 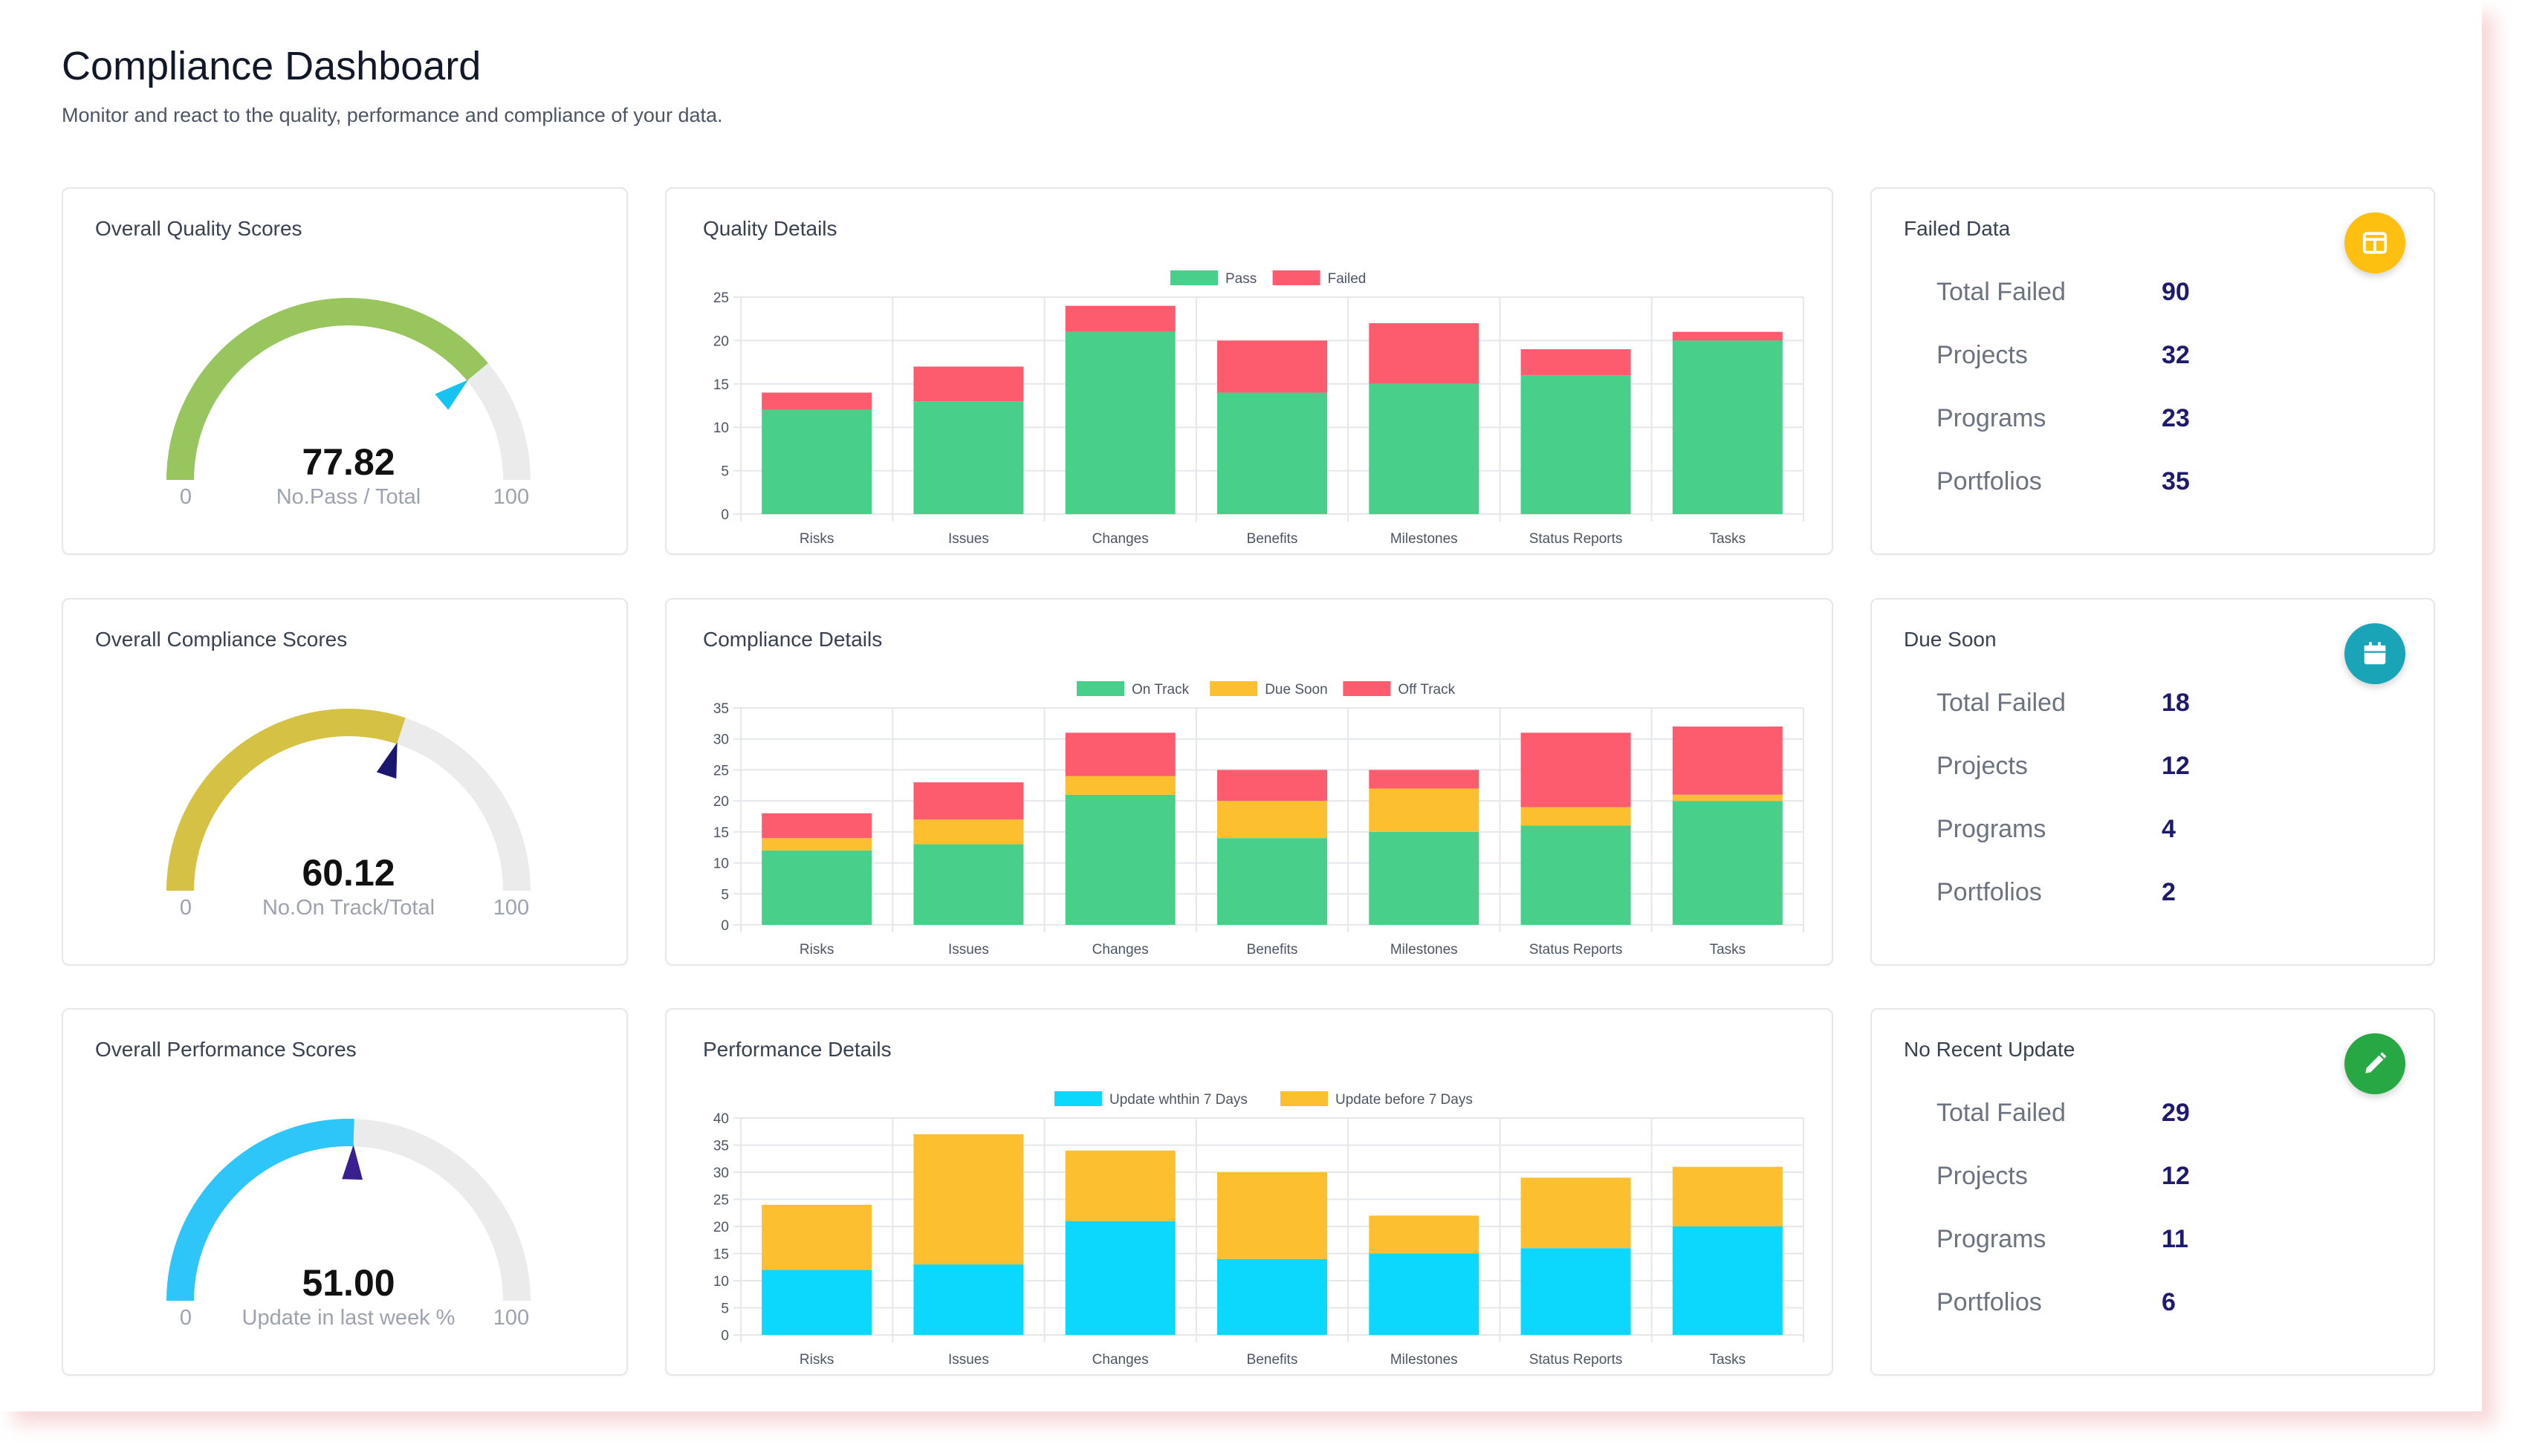 What do you see at coordinates (1347, 279) in the screenshot?
I see `legend-label: Failed` at bounding box center [1347, 279].